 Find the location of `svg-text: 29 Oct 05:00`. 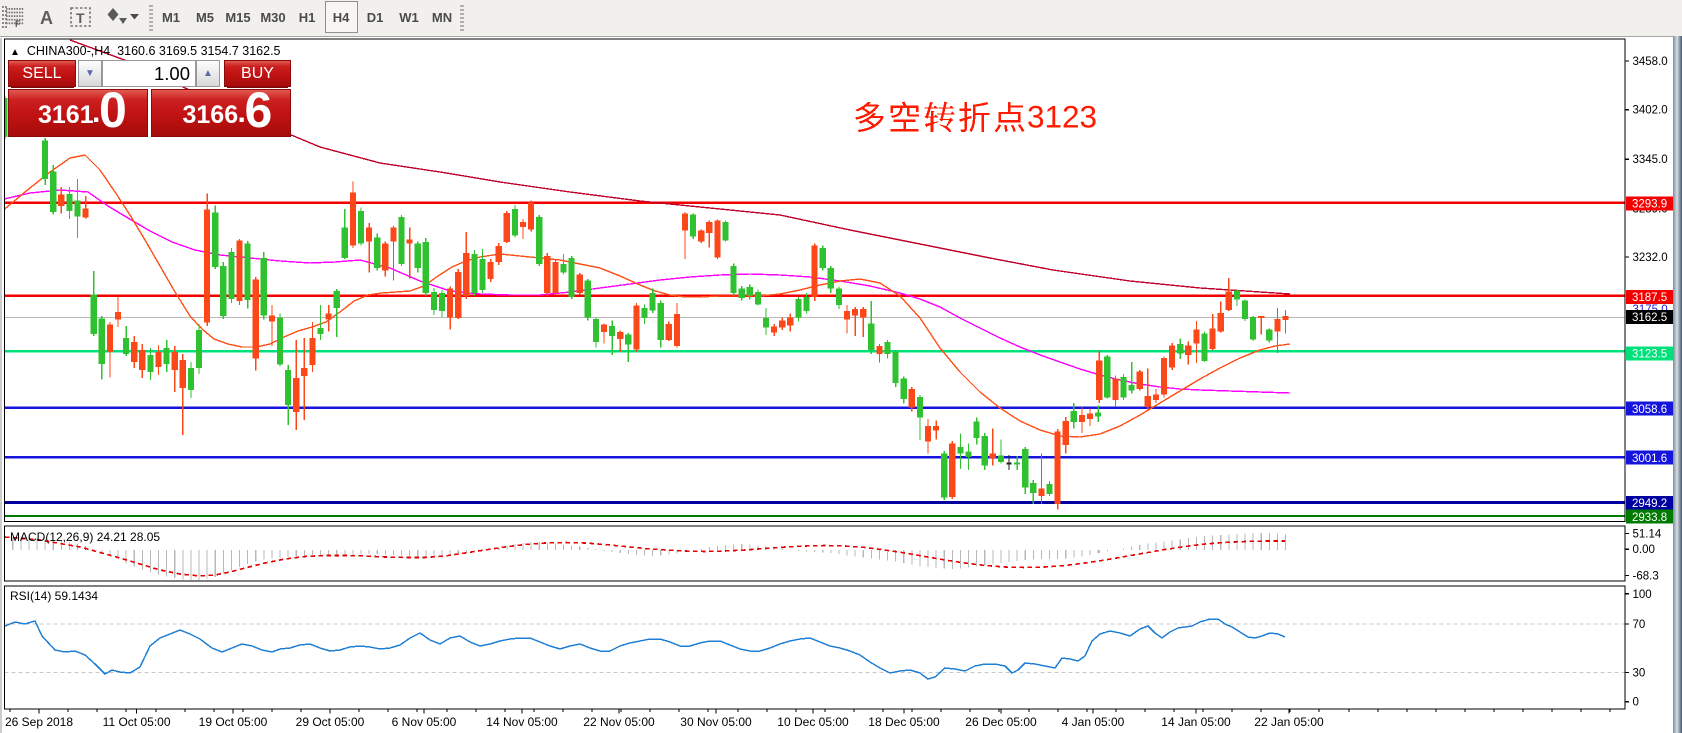

svg-text: 29 Oct 05:00 is located at coordinates (330, 722).